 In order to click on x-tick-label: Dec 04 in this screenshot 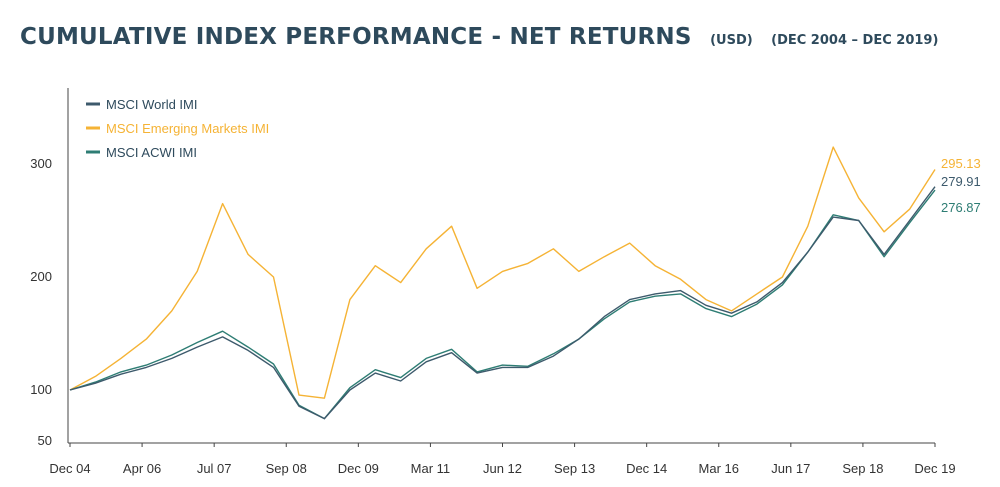, I will do `click(69, 468)`.